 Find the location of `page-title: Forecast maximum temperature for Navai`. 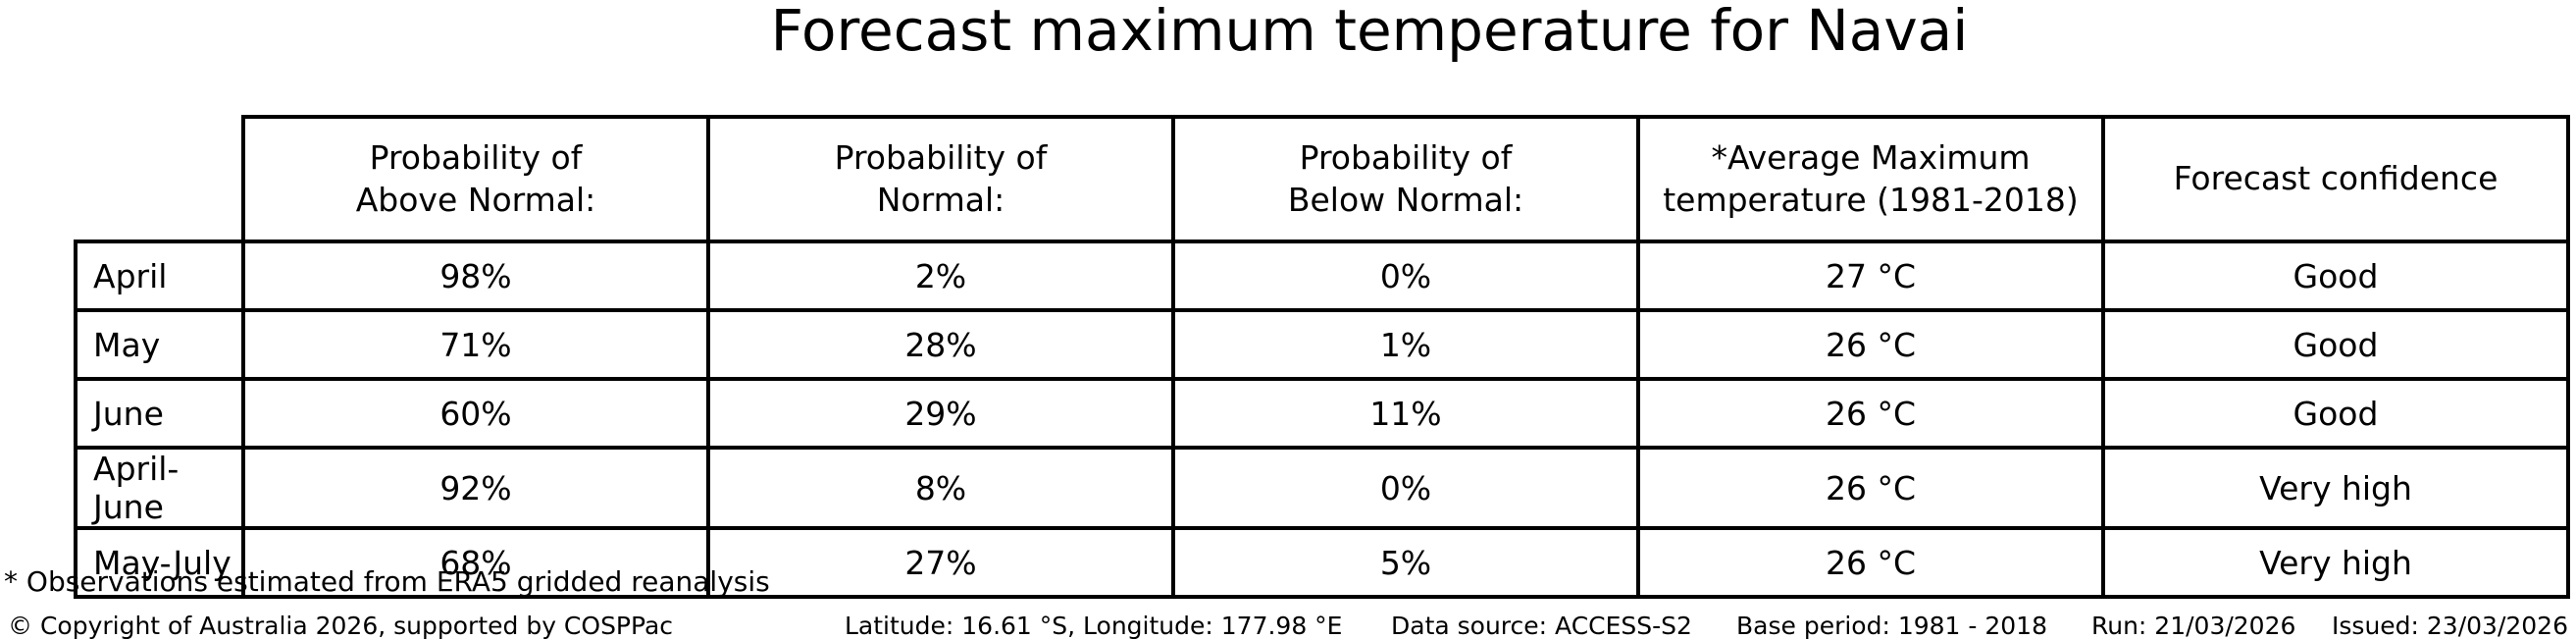

page-title: Forecast maximum temperature for Navai is located at coordinates (1369, 32).